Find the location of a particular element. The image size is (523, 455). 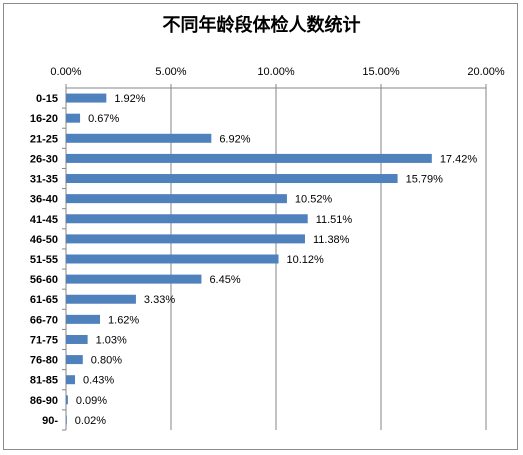

data-label: 3.33% is located at coordinates (159, 300).